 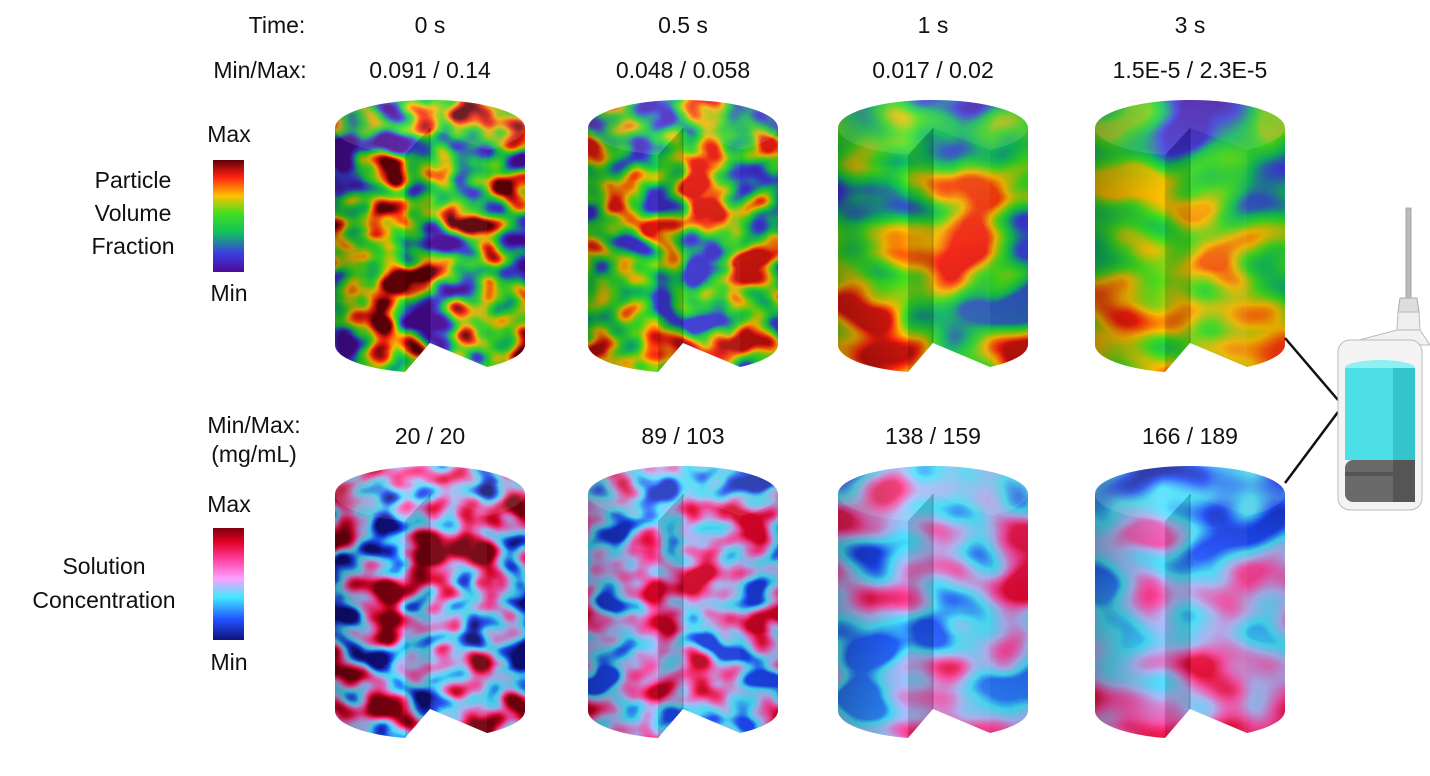 What do you see at coordinates (103, 566) in the screenshot?
I see `legend-title: Solution` at bounding box center [103, 566].